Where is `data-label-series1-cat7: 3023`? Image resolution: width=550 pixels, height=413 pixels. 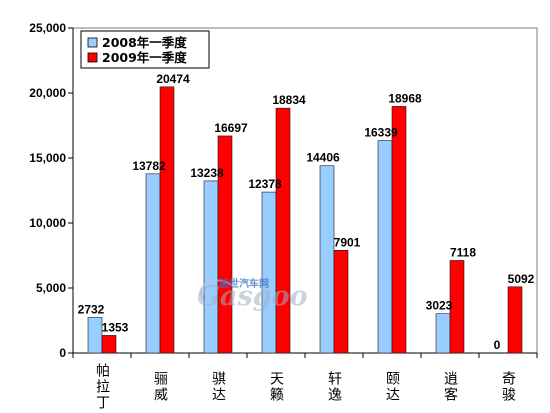
data-label-series1-cat7: 3023 is located at coordinates (439, 306).